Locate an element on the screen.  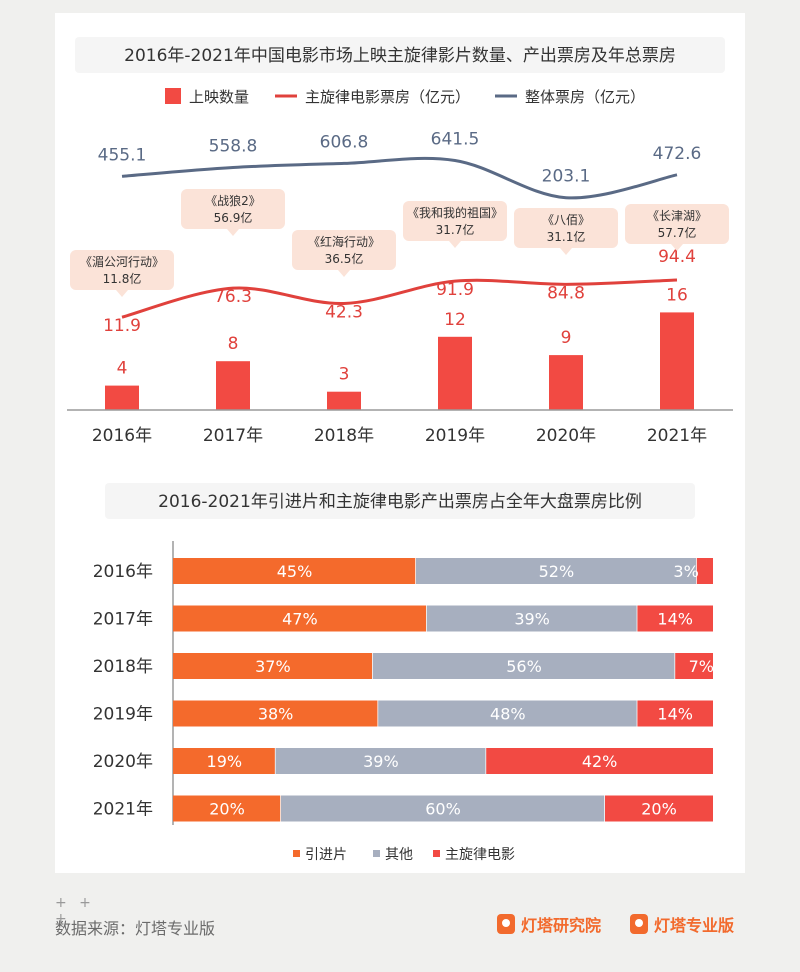
film-callout-value: 57.7亿 is located at coordinates (677, 232).